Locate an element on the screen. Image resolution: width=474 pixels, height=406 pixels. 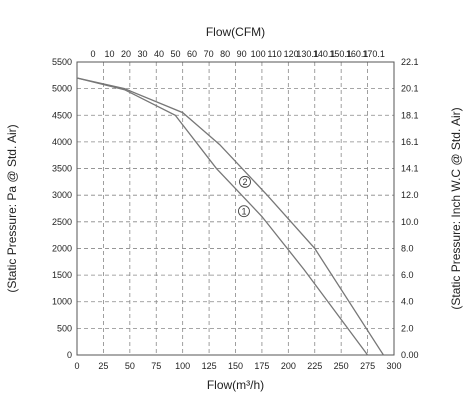
left-tick-label: 4000 is located at coordinates (62, 142).